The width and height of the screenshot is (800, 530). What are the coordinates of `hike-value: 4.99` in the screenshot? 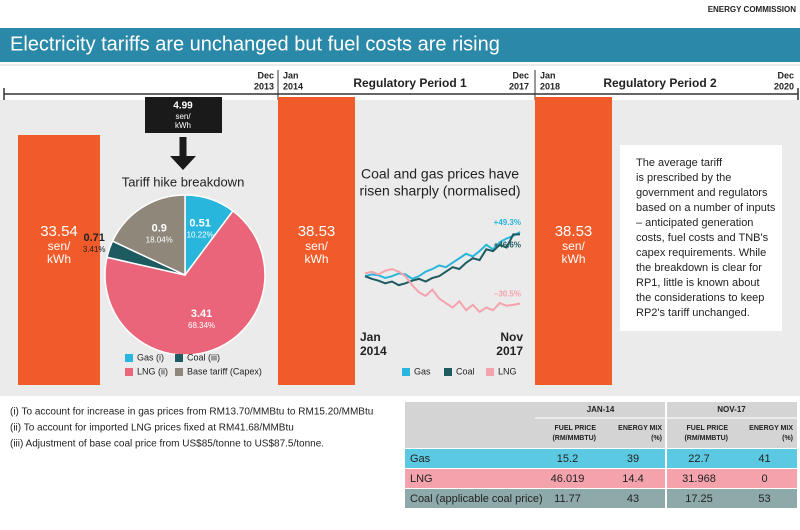 It's located at (183, 106).